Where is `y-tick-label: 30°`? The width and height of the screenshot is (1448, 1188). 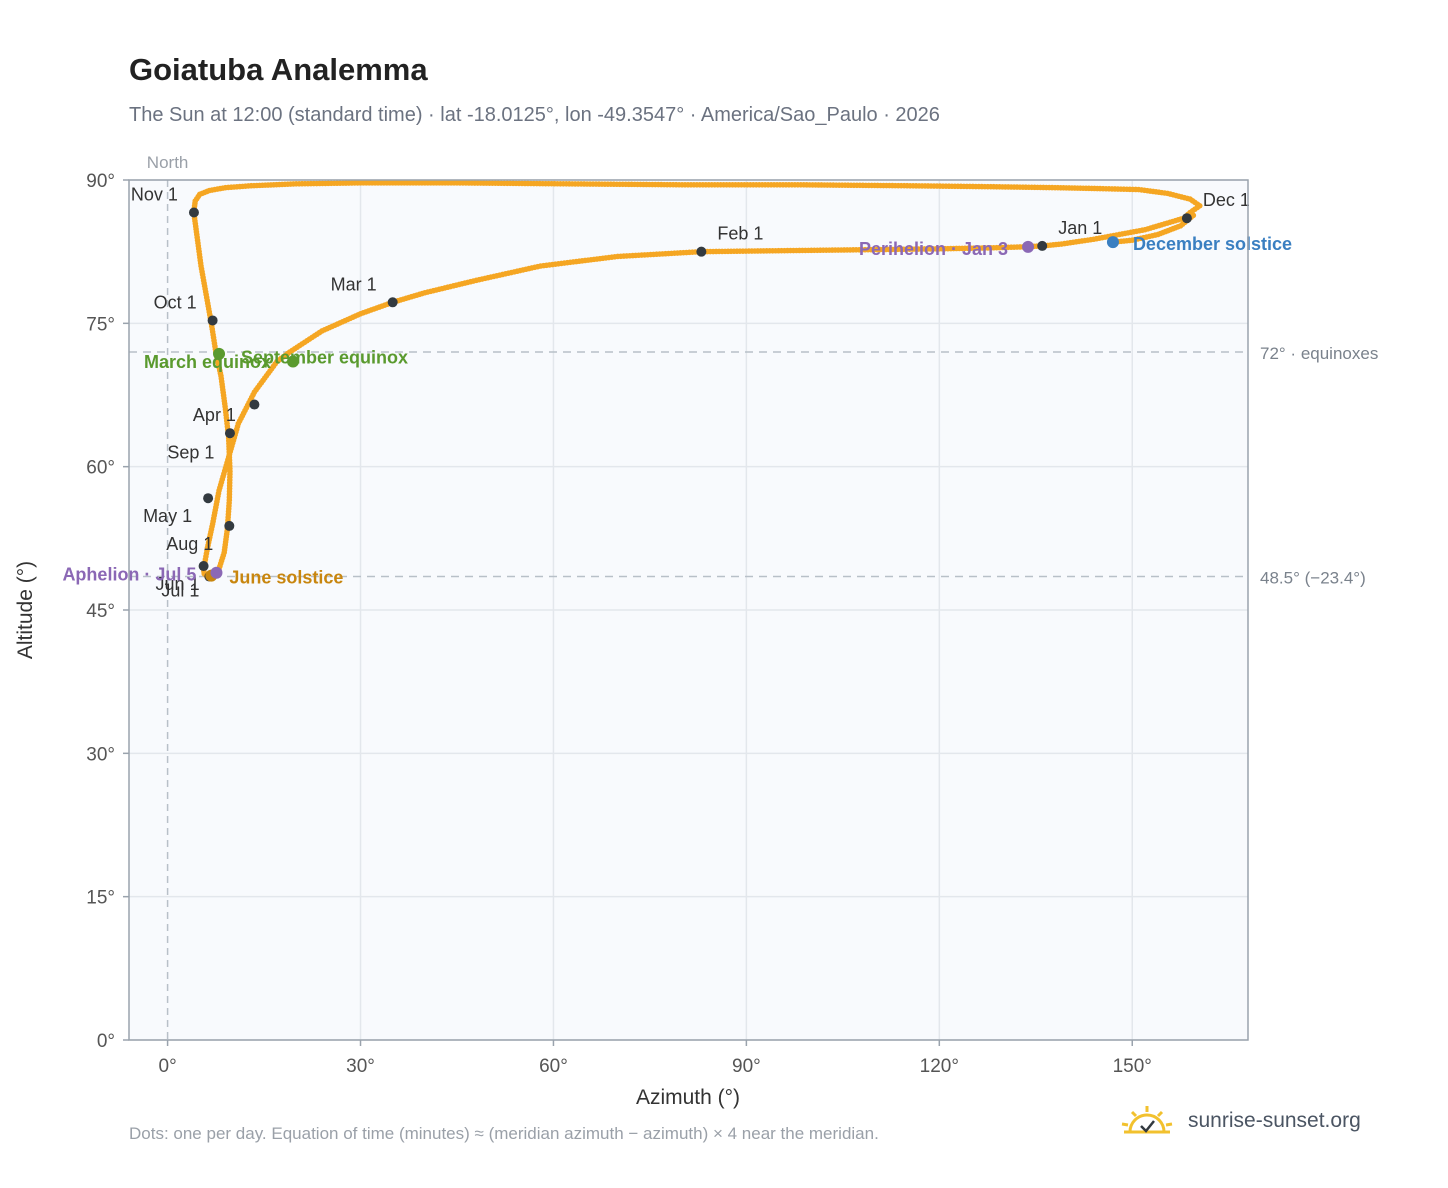 y-tick-label: 30° is located at coordinates (100, 754).